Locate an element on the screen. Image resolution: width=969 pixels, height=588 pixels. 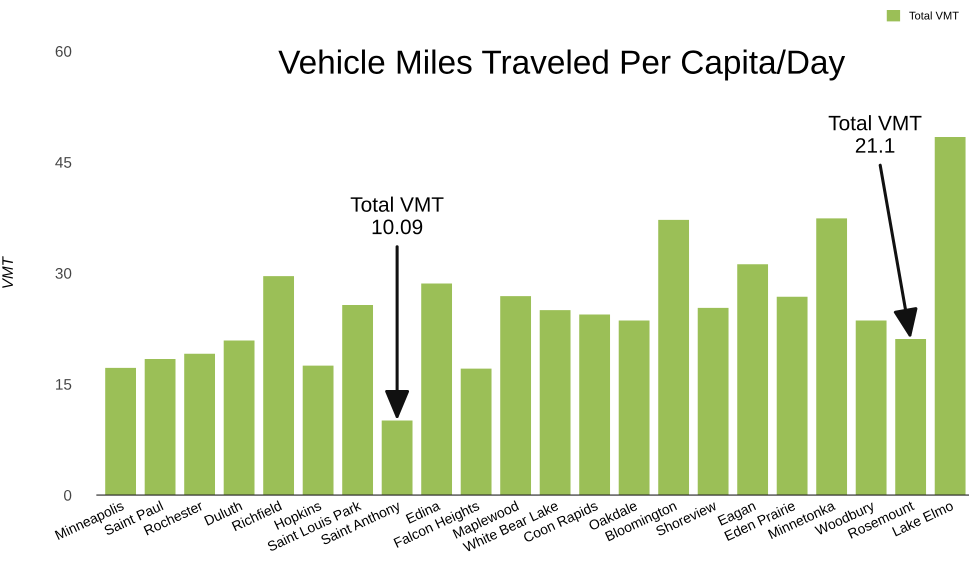
chart-title: Vehicle Miles Traveled Per Capita/Day is located at coordinates (562, 65).